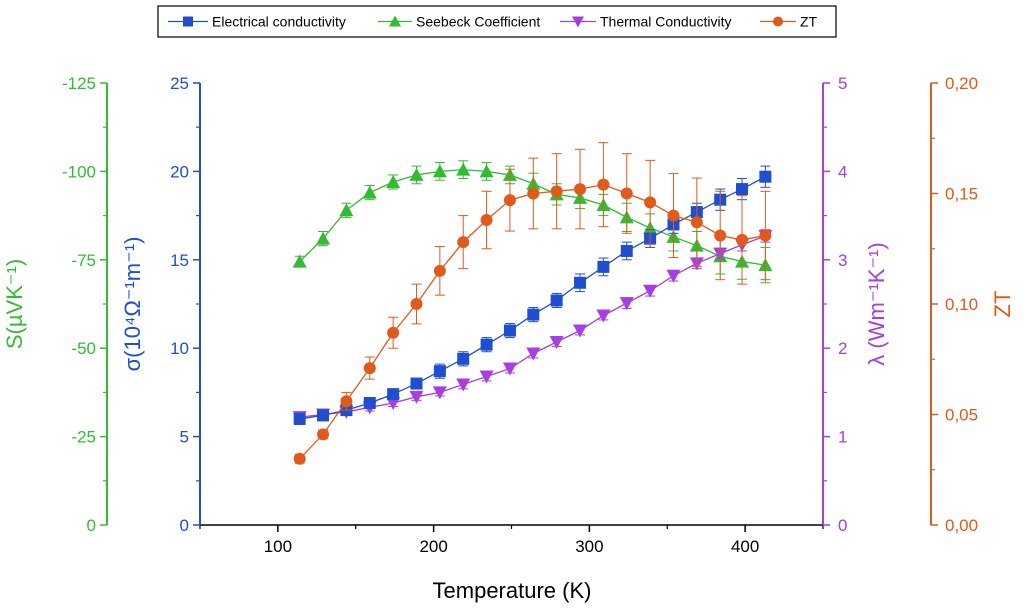 The height and width of the screenshot is (611, 1024). What do you see at coordinates (842, 260) in the screenshot?
I see `lambda-tick-label: 3` at bounding box center [842, 260].